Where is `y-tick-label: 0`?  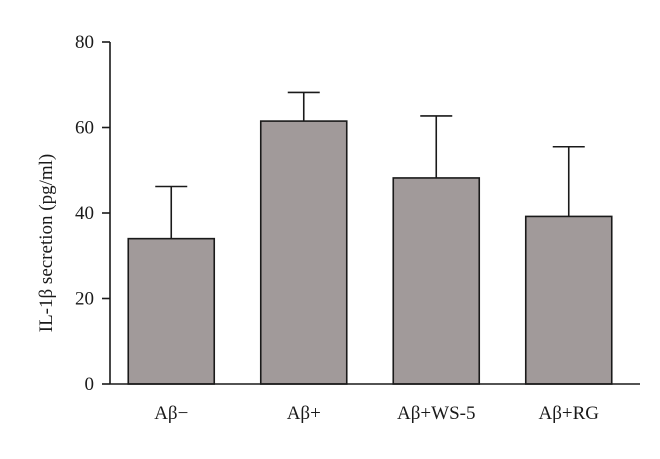
y-tick-label: 0 is located at coordinates (90, 384).